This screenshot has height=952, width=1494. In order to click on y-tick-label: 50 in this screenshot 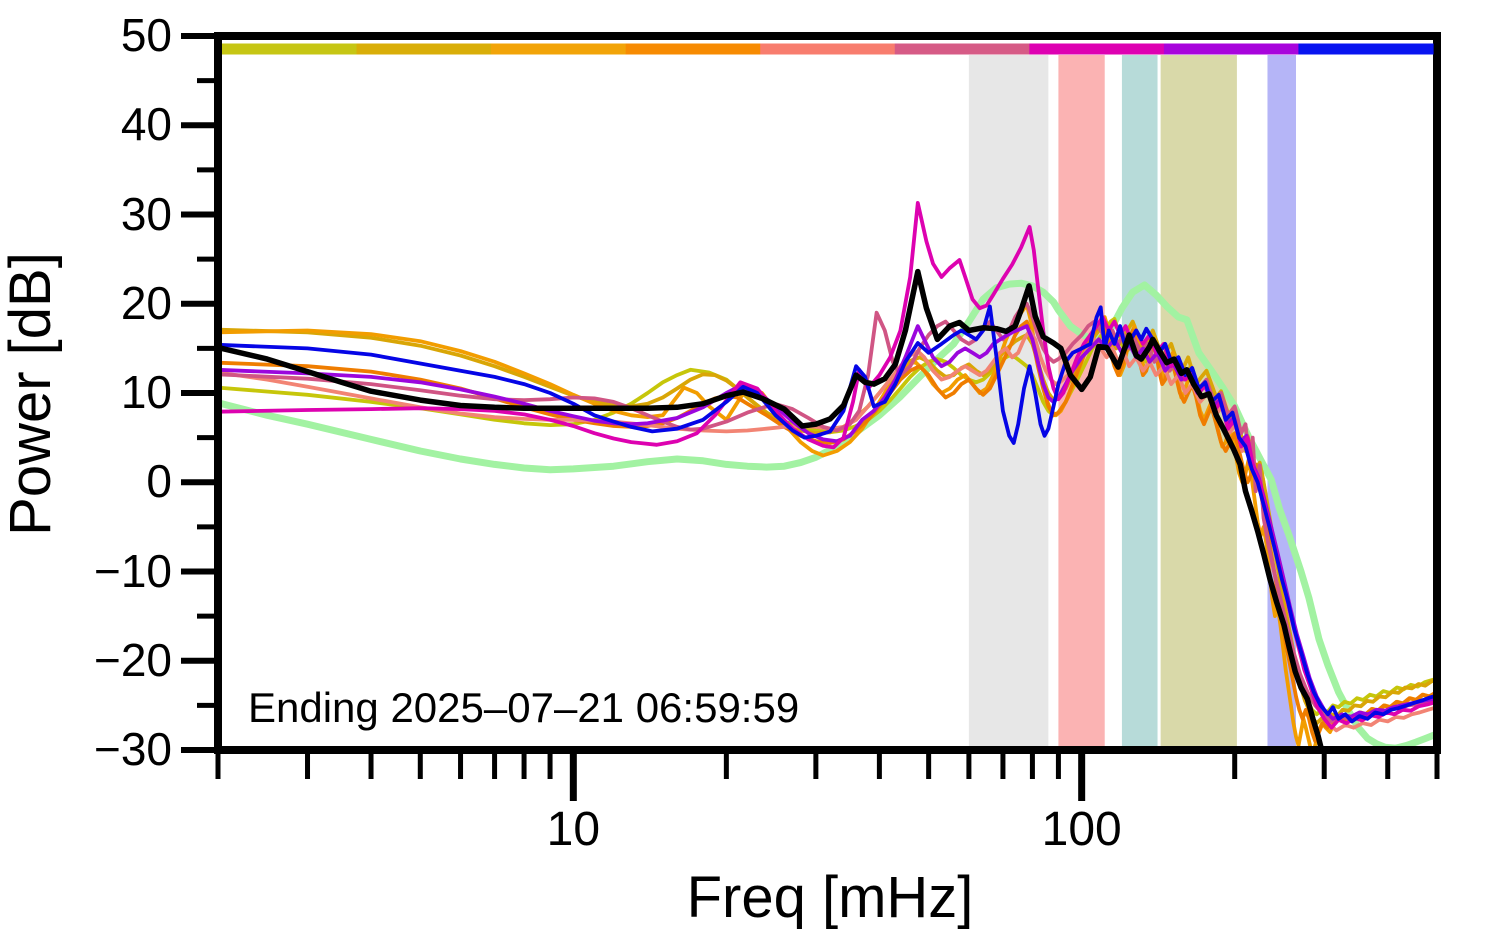, I will do `click(146, 35)`.